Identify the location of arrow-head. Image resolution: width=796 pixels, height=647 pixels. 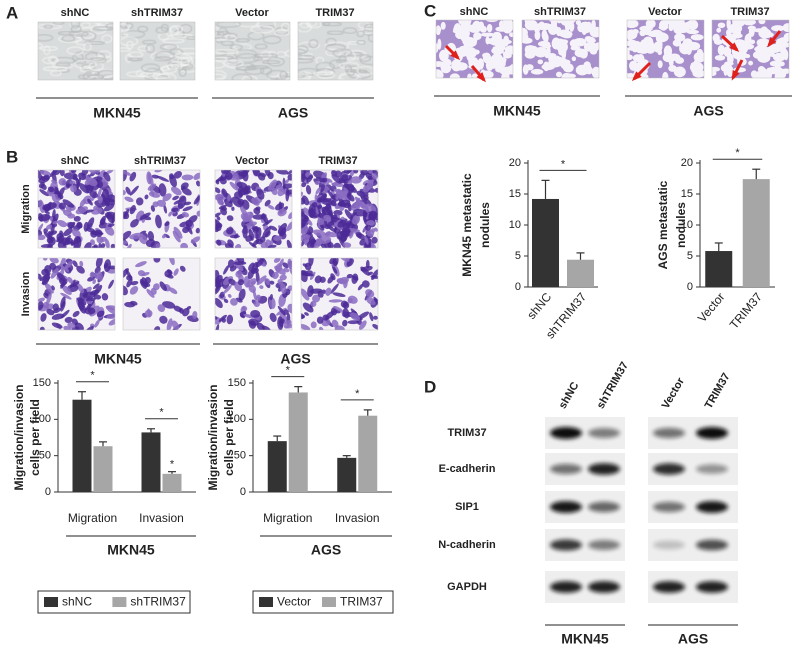
(636, 76).